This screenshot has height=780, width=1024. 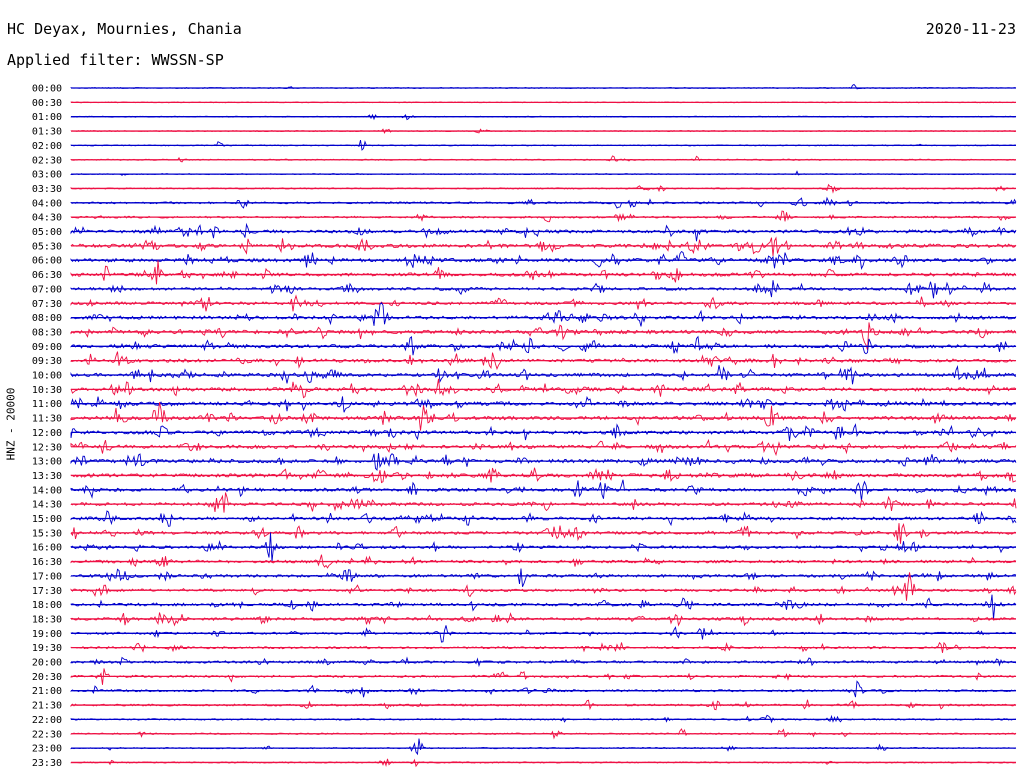 I want to click on date-label: 2020-11-23, so click(x=970, y=29).